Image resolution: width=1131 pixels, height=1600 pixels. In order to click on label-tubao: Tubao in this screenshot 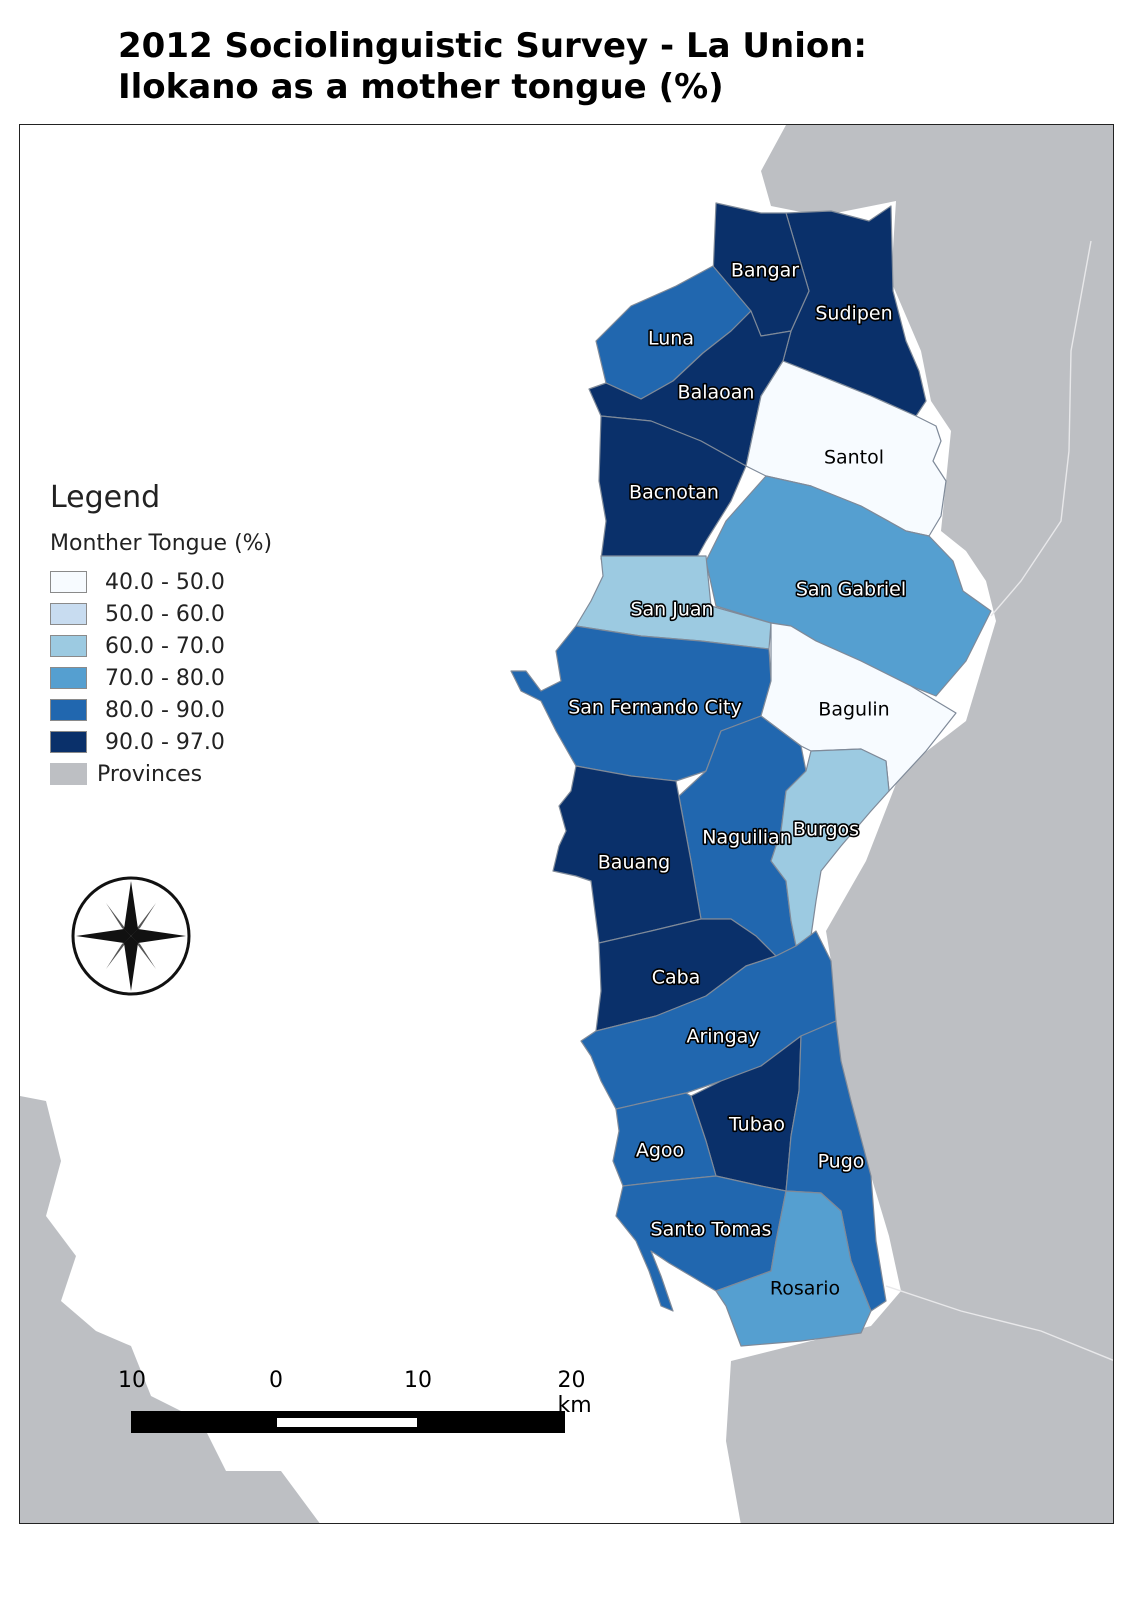, I will do `click(756, 1125)`.